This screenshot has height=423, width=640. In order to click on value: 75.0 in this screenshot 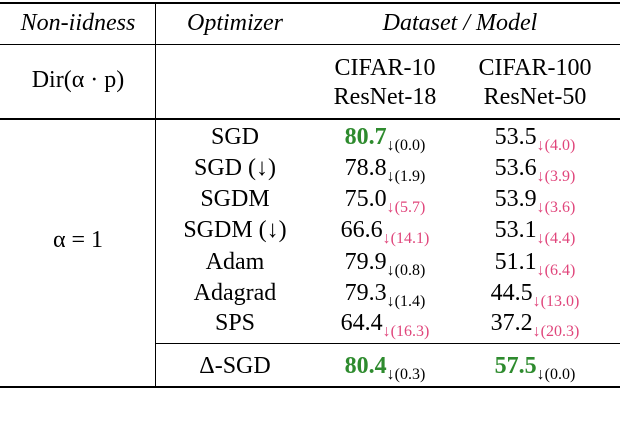, I will do `click(365, 199)`.